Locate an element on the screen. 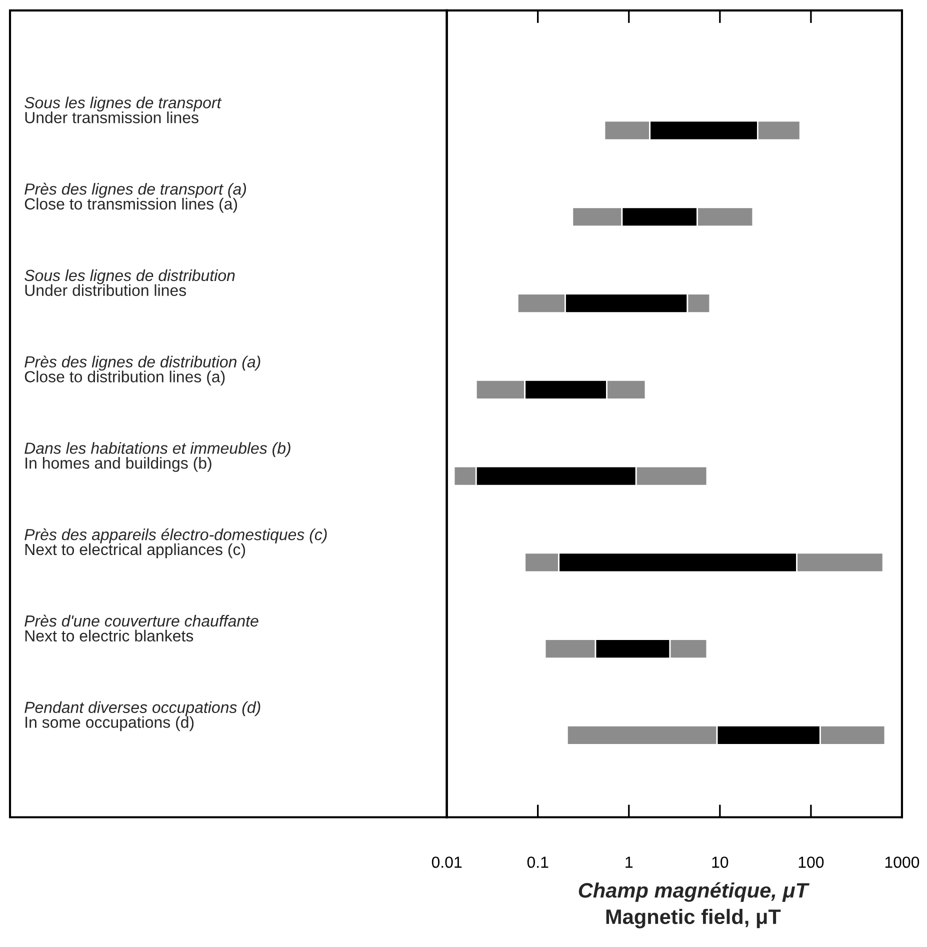 Image resolution: width=927 pixels, height=947 pixels. y-tick-label: Sous les lignes de distribution Under distribution lines is located at coordinates (129, 282).